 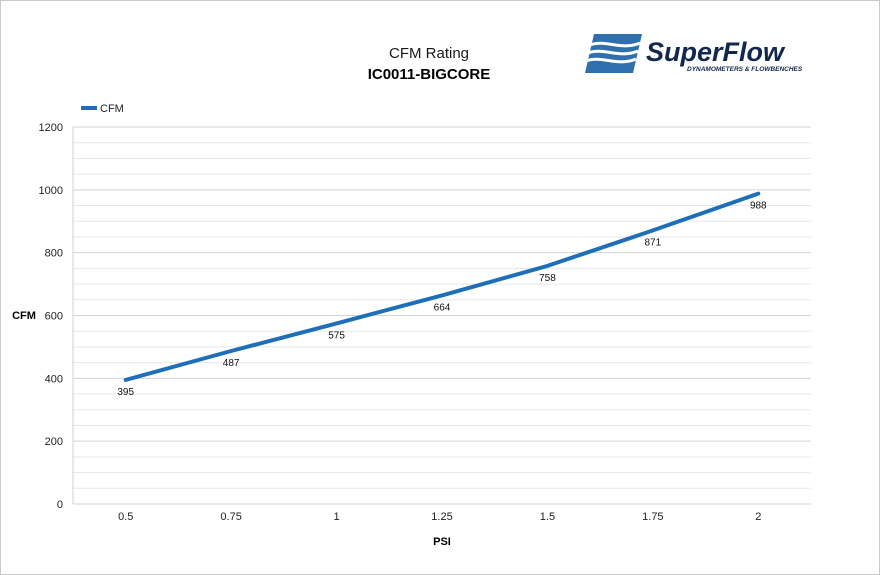 I want to click on data-label: 758, so click(x=547, y=278).